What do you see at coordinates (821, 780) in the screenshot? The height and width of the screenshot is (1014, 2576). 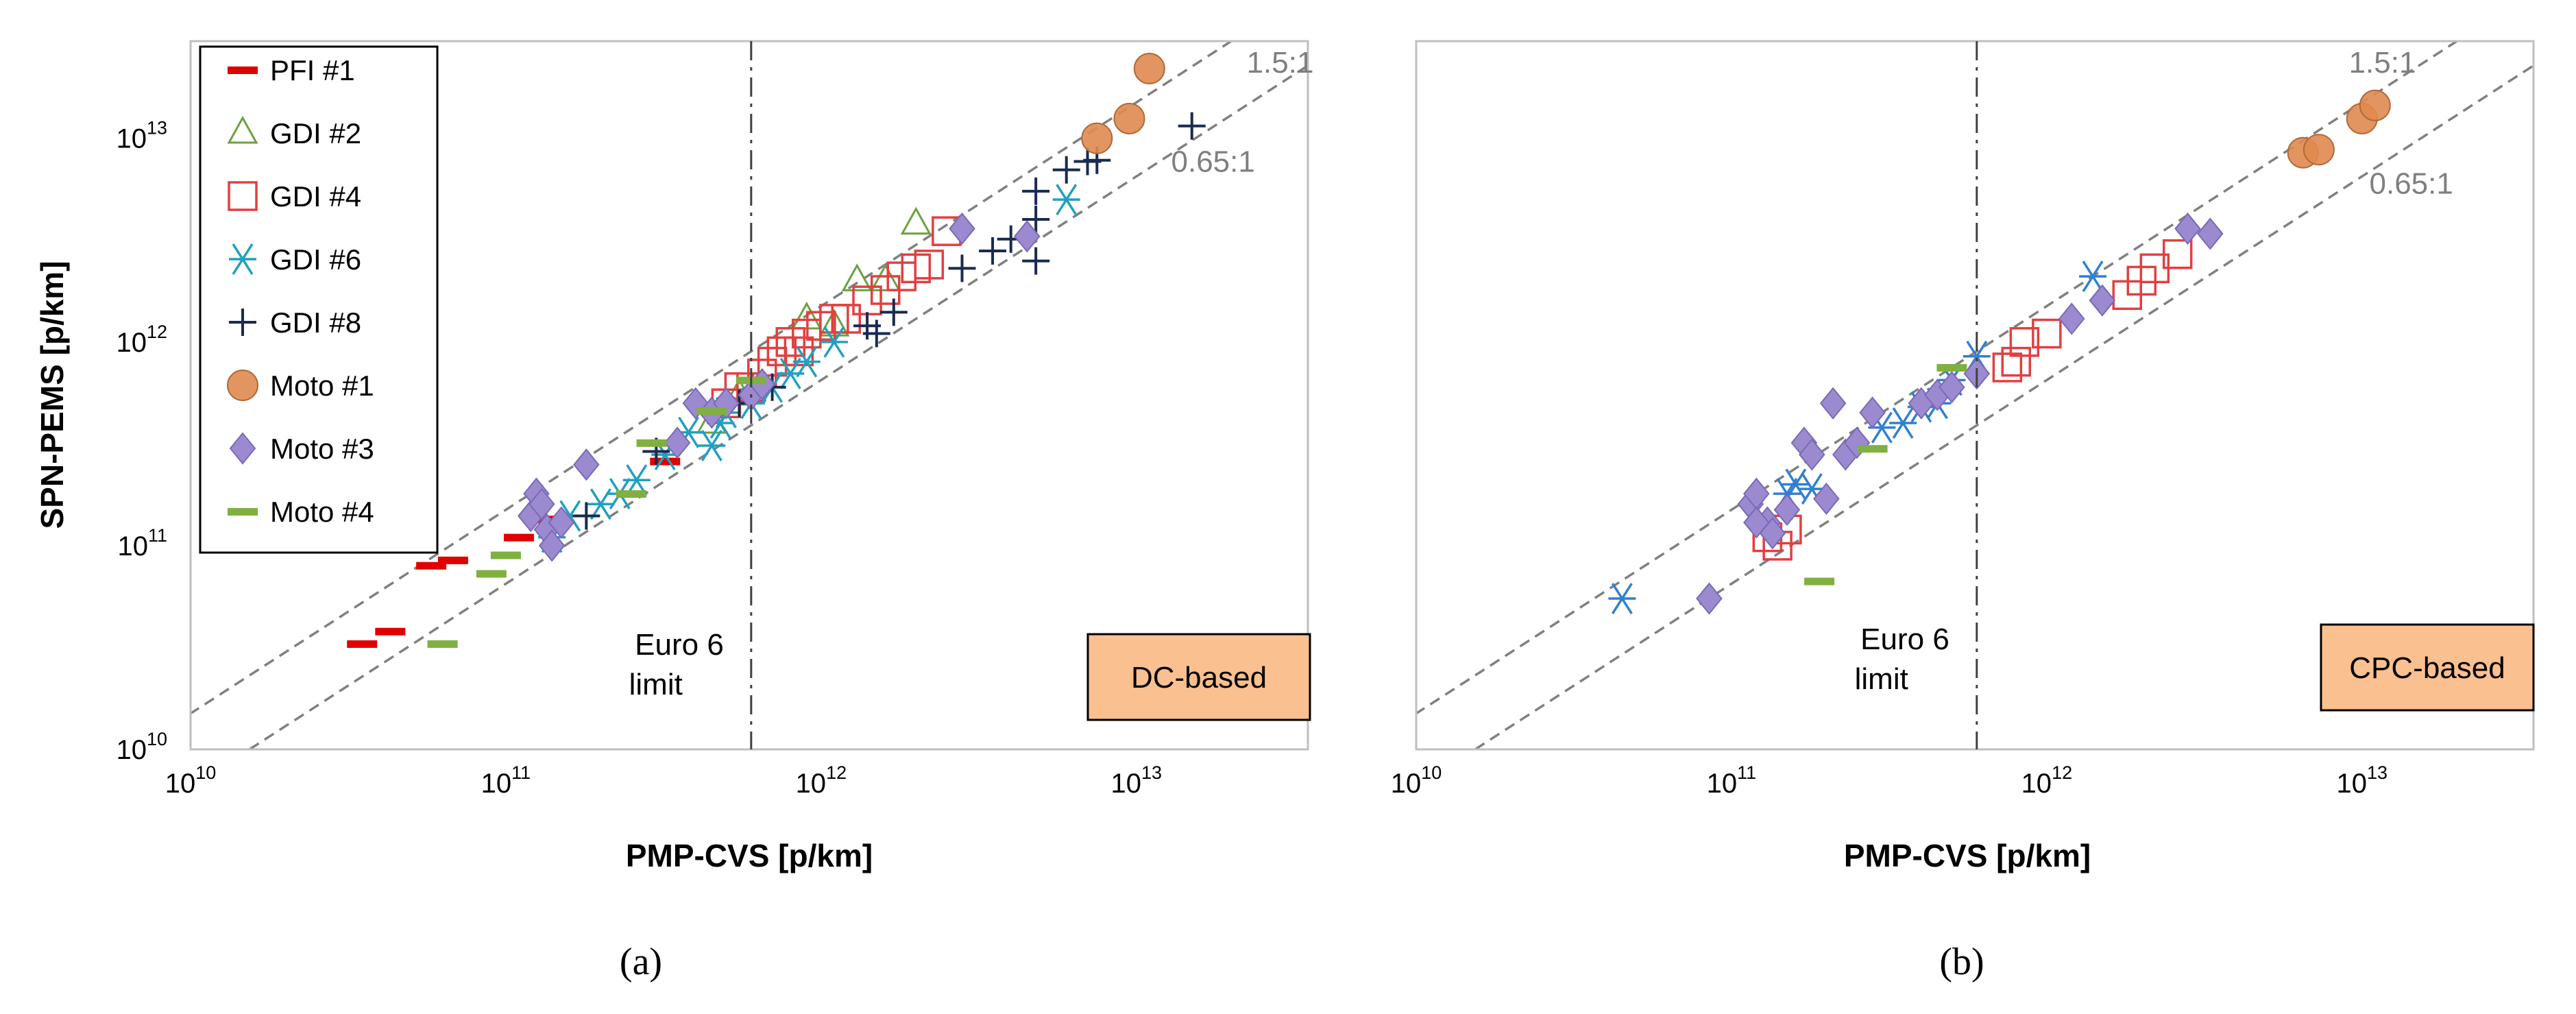 I see `x-tick-label: 1012` at bounding box center [821, 780].